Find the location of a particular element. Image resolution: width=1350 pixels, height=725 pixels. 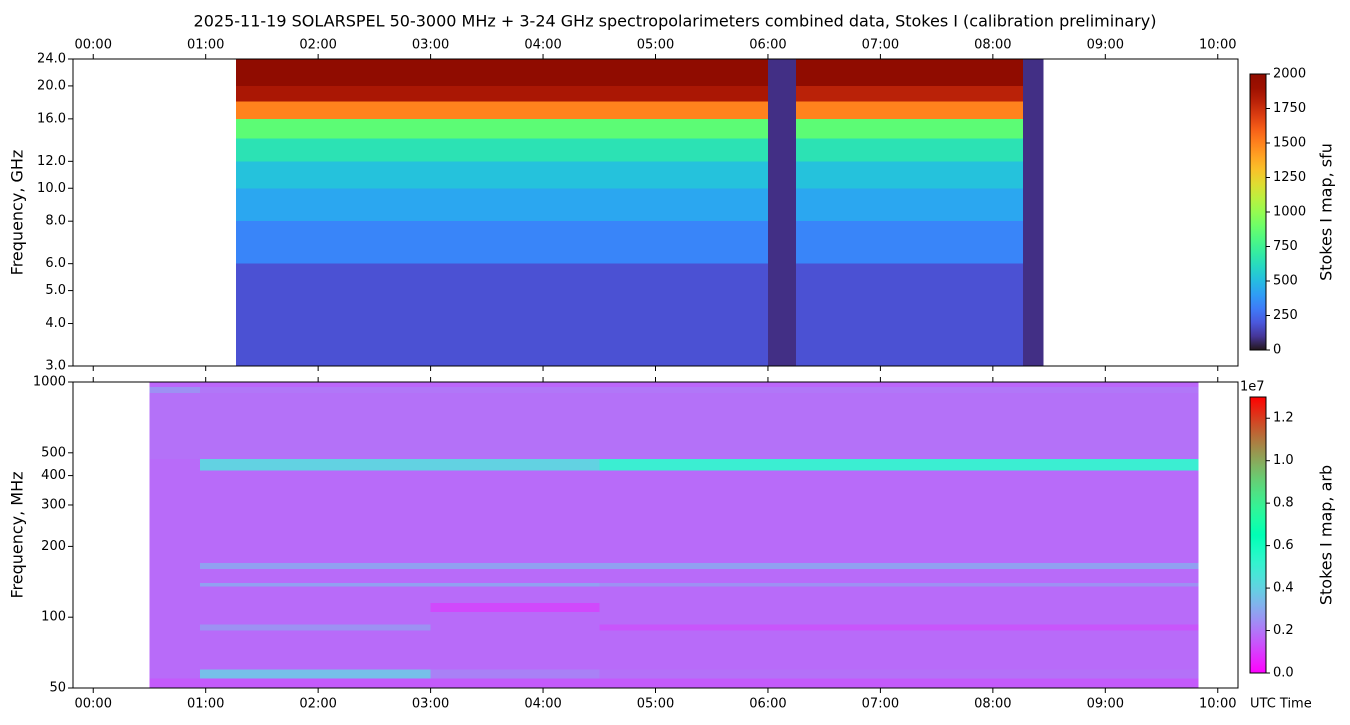

y-tick-label: 6.0 is located at coordinates (55, 263).